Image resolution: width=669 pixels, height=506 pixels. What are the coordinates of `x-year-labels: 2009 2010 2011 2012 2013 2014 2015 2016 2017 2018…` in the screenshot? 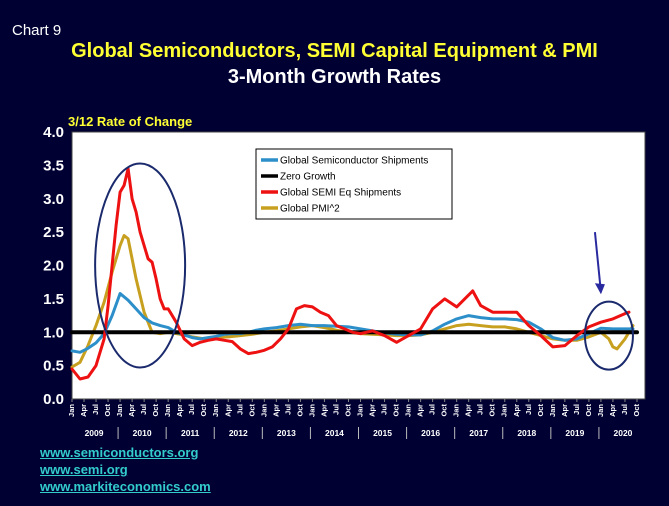 It's located at (359, 433).